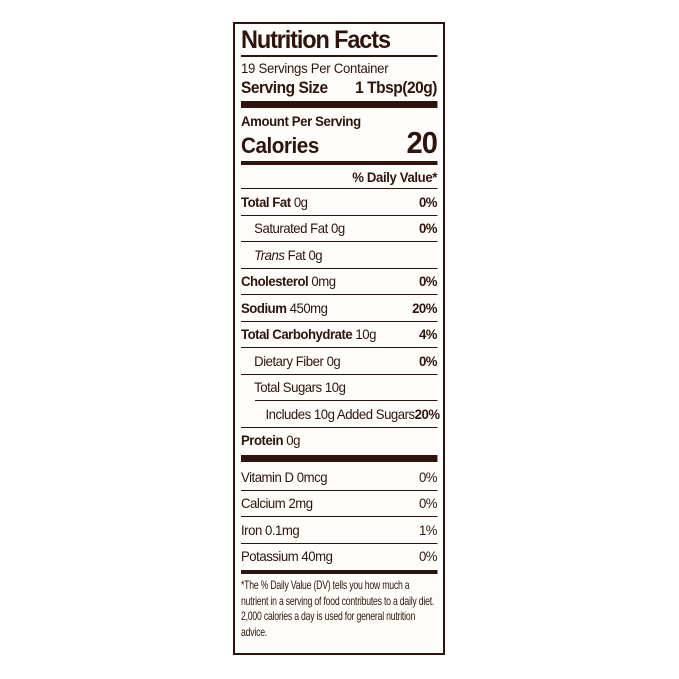  What do you see at coordinates (428, 529) in the screenshot?
I see `nutrient-percent: 1%` at bounding box center [428, 529].